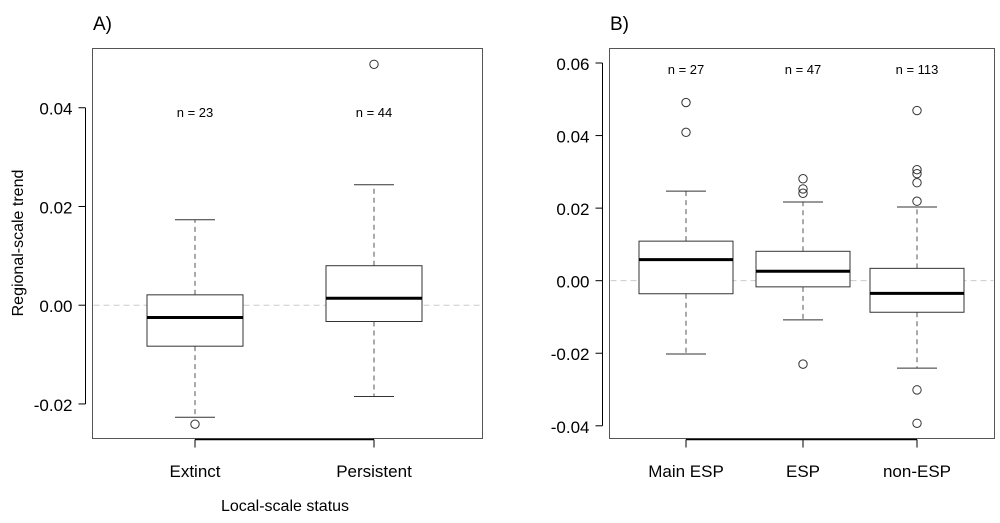 This screenshot has width=1000, height=523. Describe the element at coordinates (686, 226) in the screenshot. I see `box-main-esp` at that location.